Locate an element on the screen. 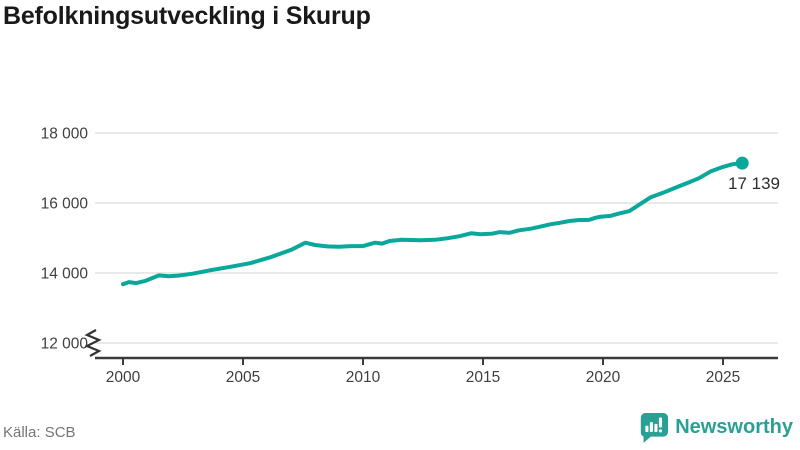 This screenshot has width=800, height=450. last-value-label: 17 139 is located at coordinates (754, 183).